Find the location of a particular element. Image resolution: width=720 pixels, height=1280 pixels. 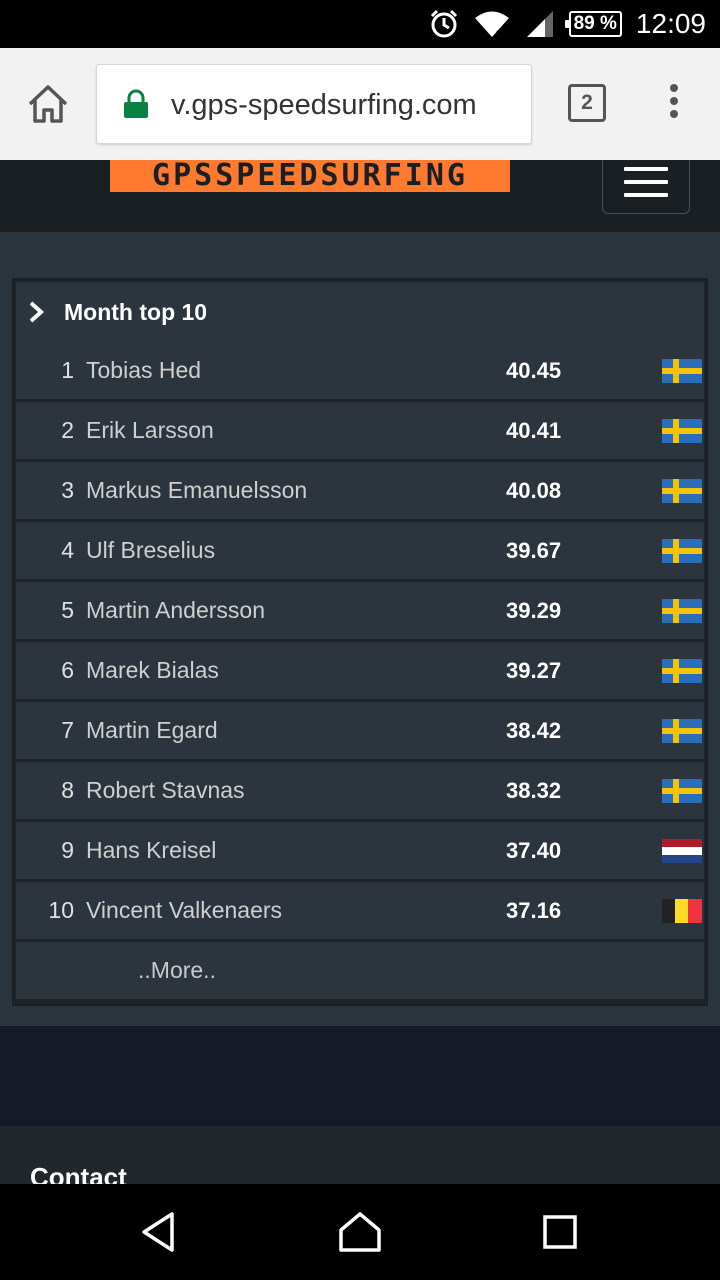

system-nav-bar is located at coordinates (360, 1232).